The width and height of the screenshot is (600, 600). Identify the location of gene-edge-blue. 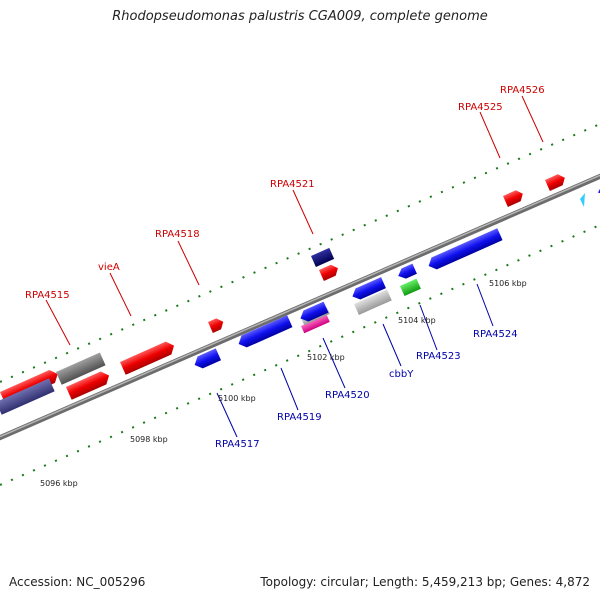
(598, 189).